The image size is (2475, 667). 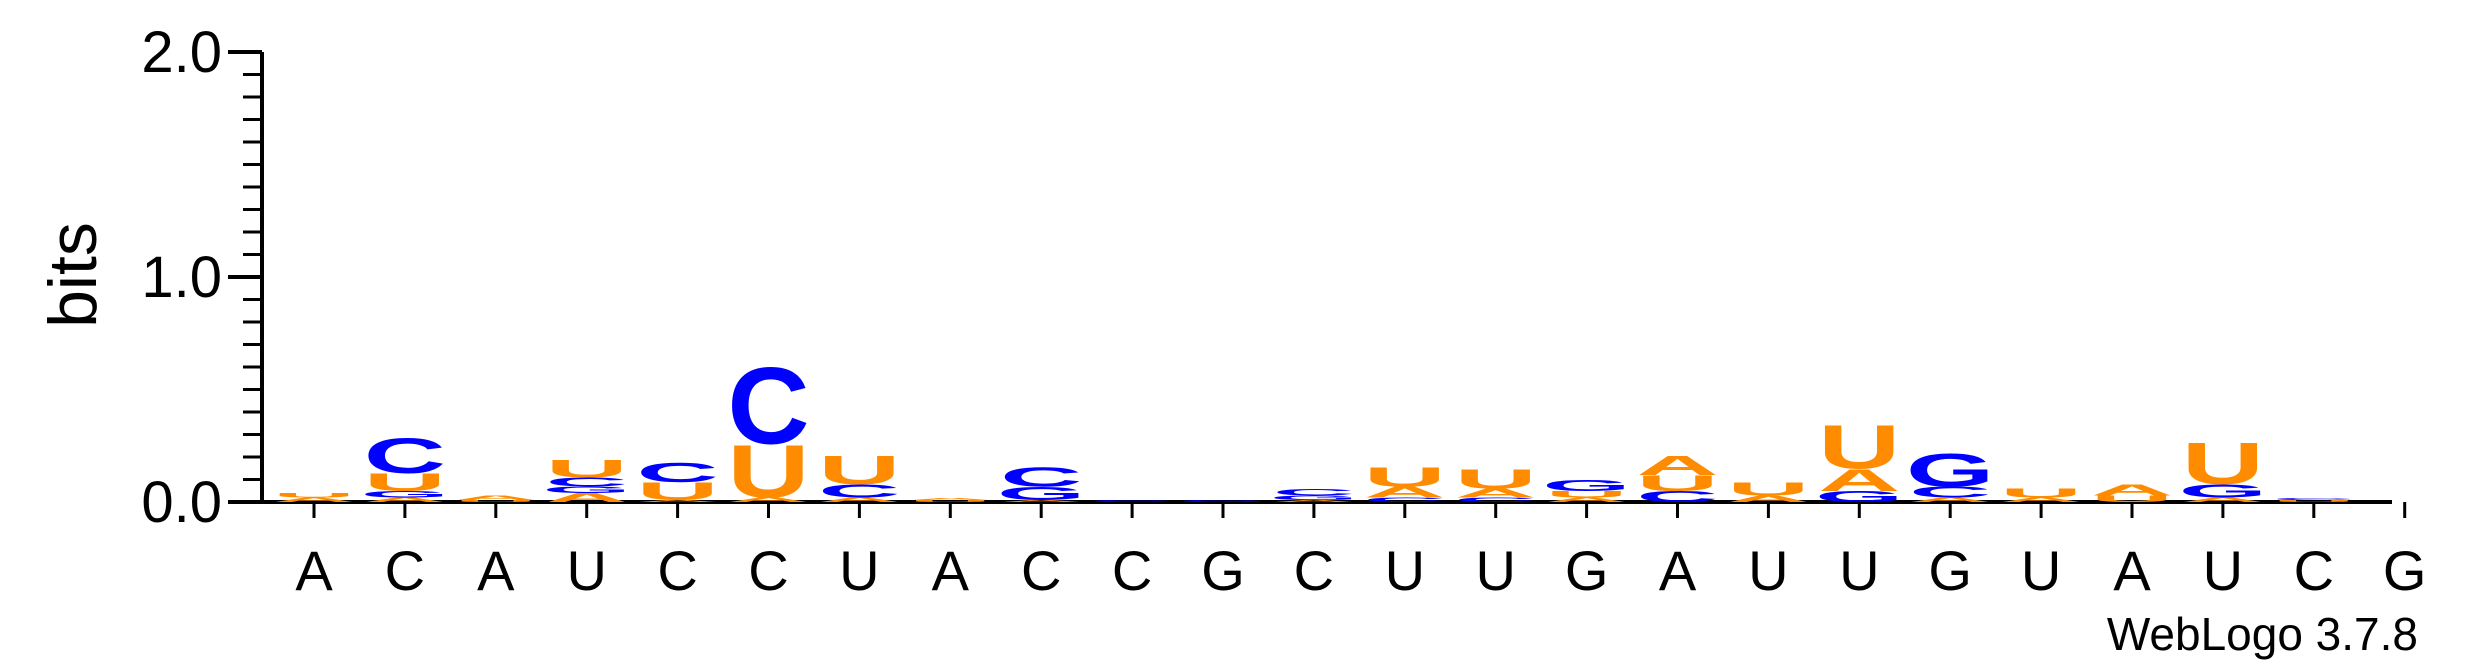 I want to click on logo-letter-C-pos-23: C, so click(x=2314, y=498).